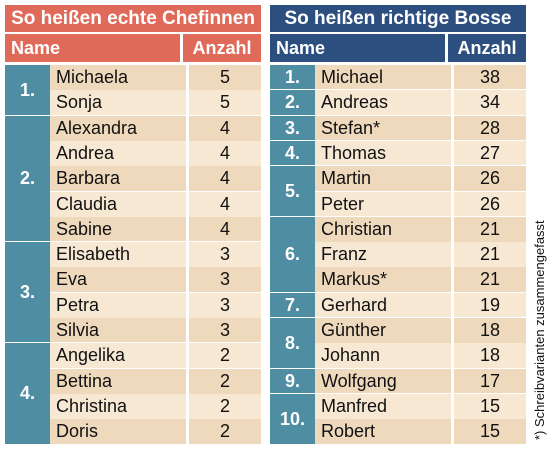  What do you see at coordinates (292, 254) in the screenshot?
I see `men-rank-label: 6.` at bounding box center [292, 254].